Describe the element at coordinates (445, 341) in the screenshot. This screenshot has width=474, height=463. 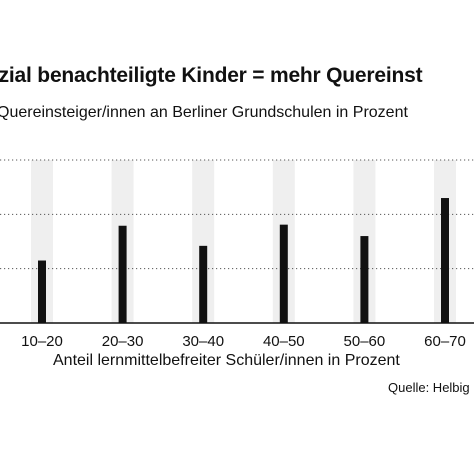
I see `x-tick-label: 60–70` at that location.